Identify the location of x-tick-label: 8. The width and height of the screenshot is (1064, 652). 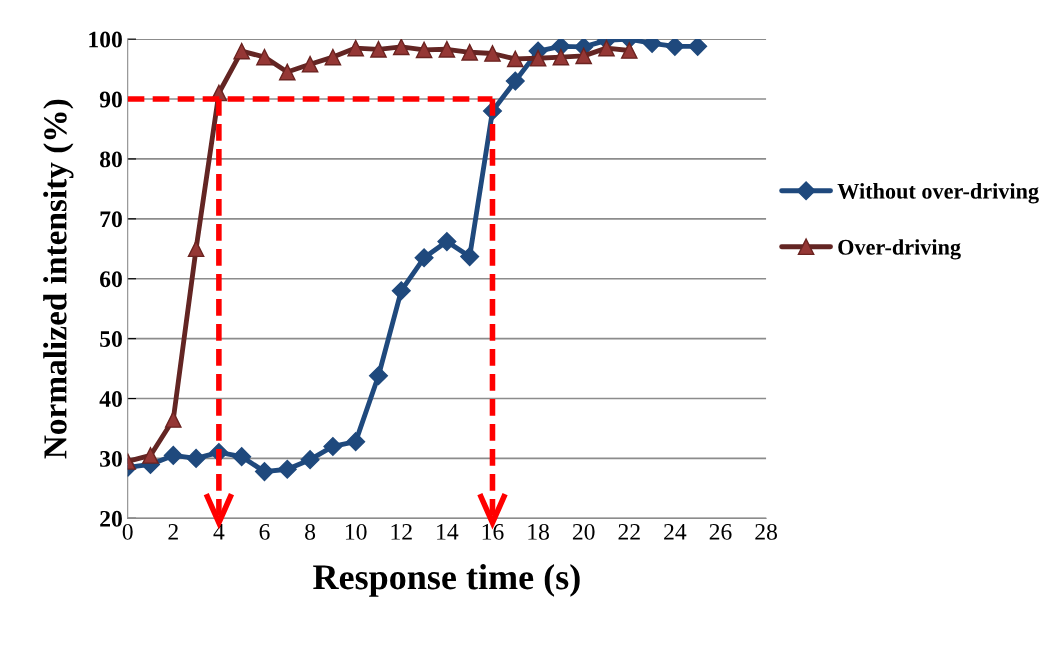
(310, 531).